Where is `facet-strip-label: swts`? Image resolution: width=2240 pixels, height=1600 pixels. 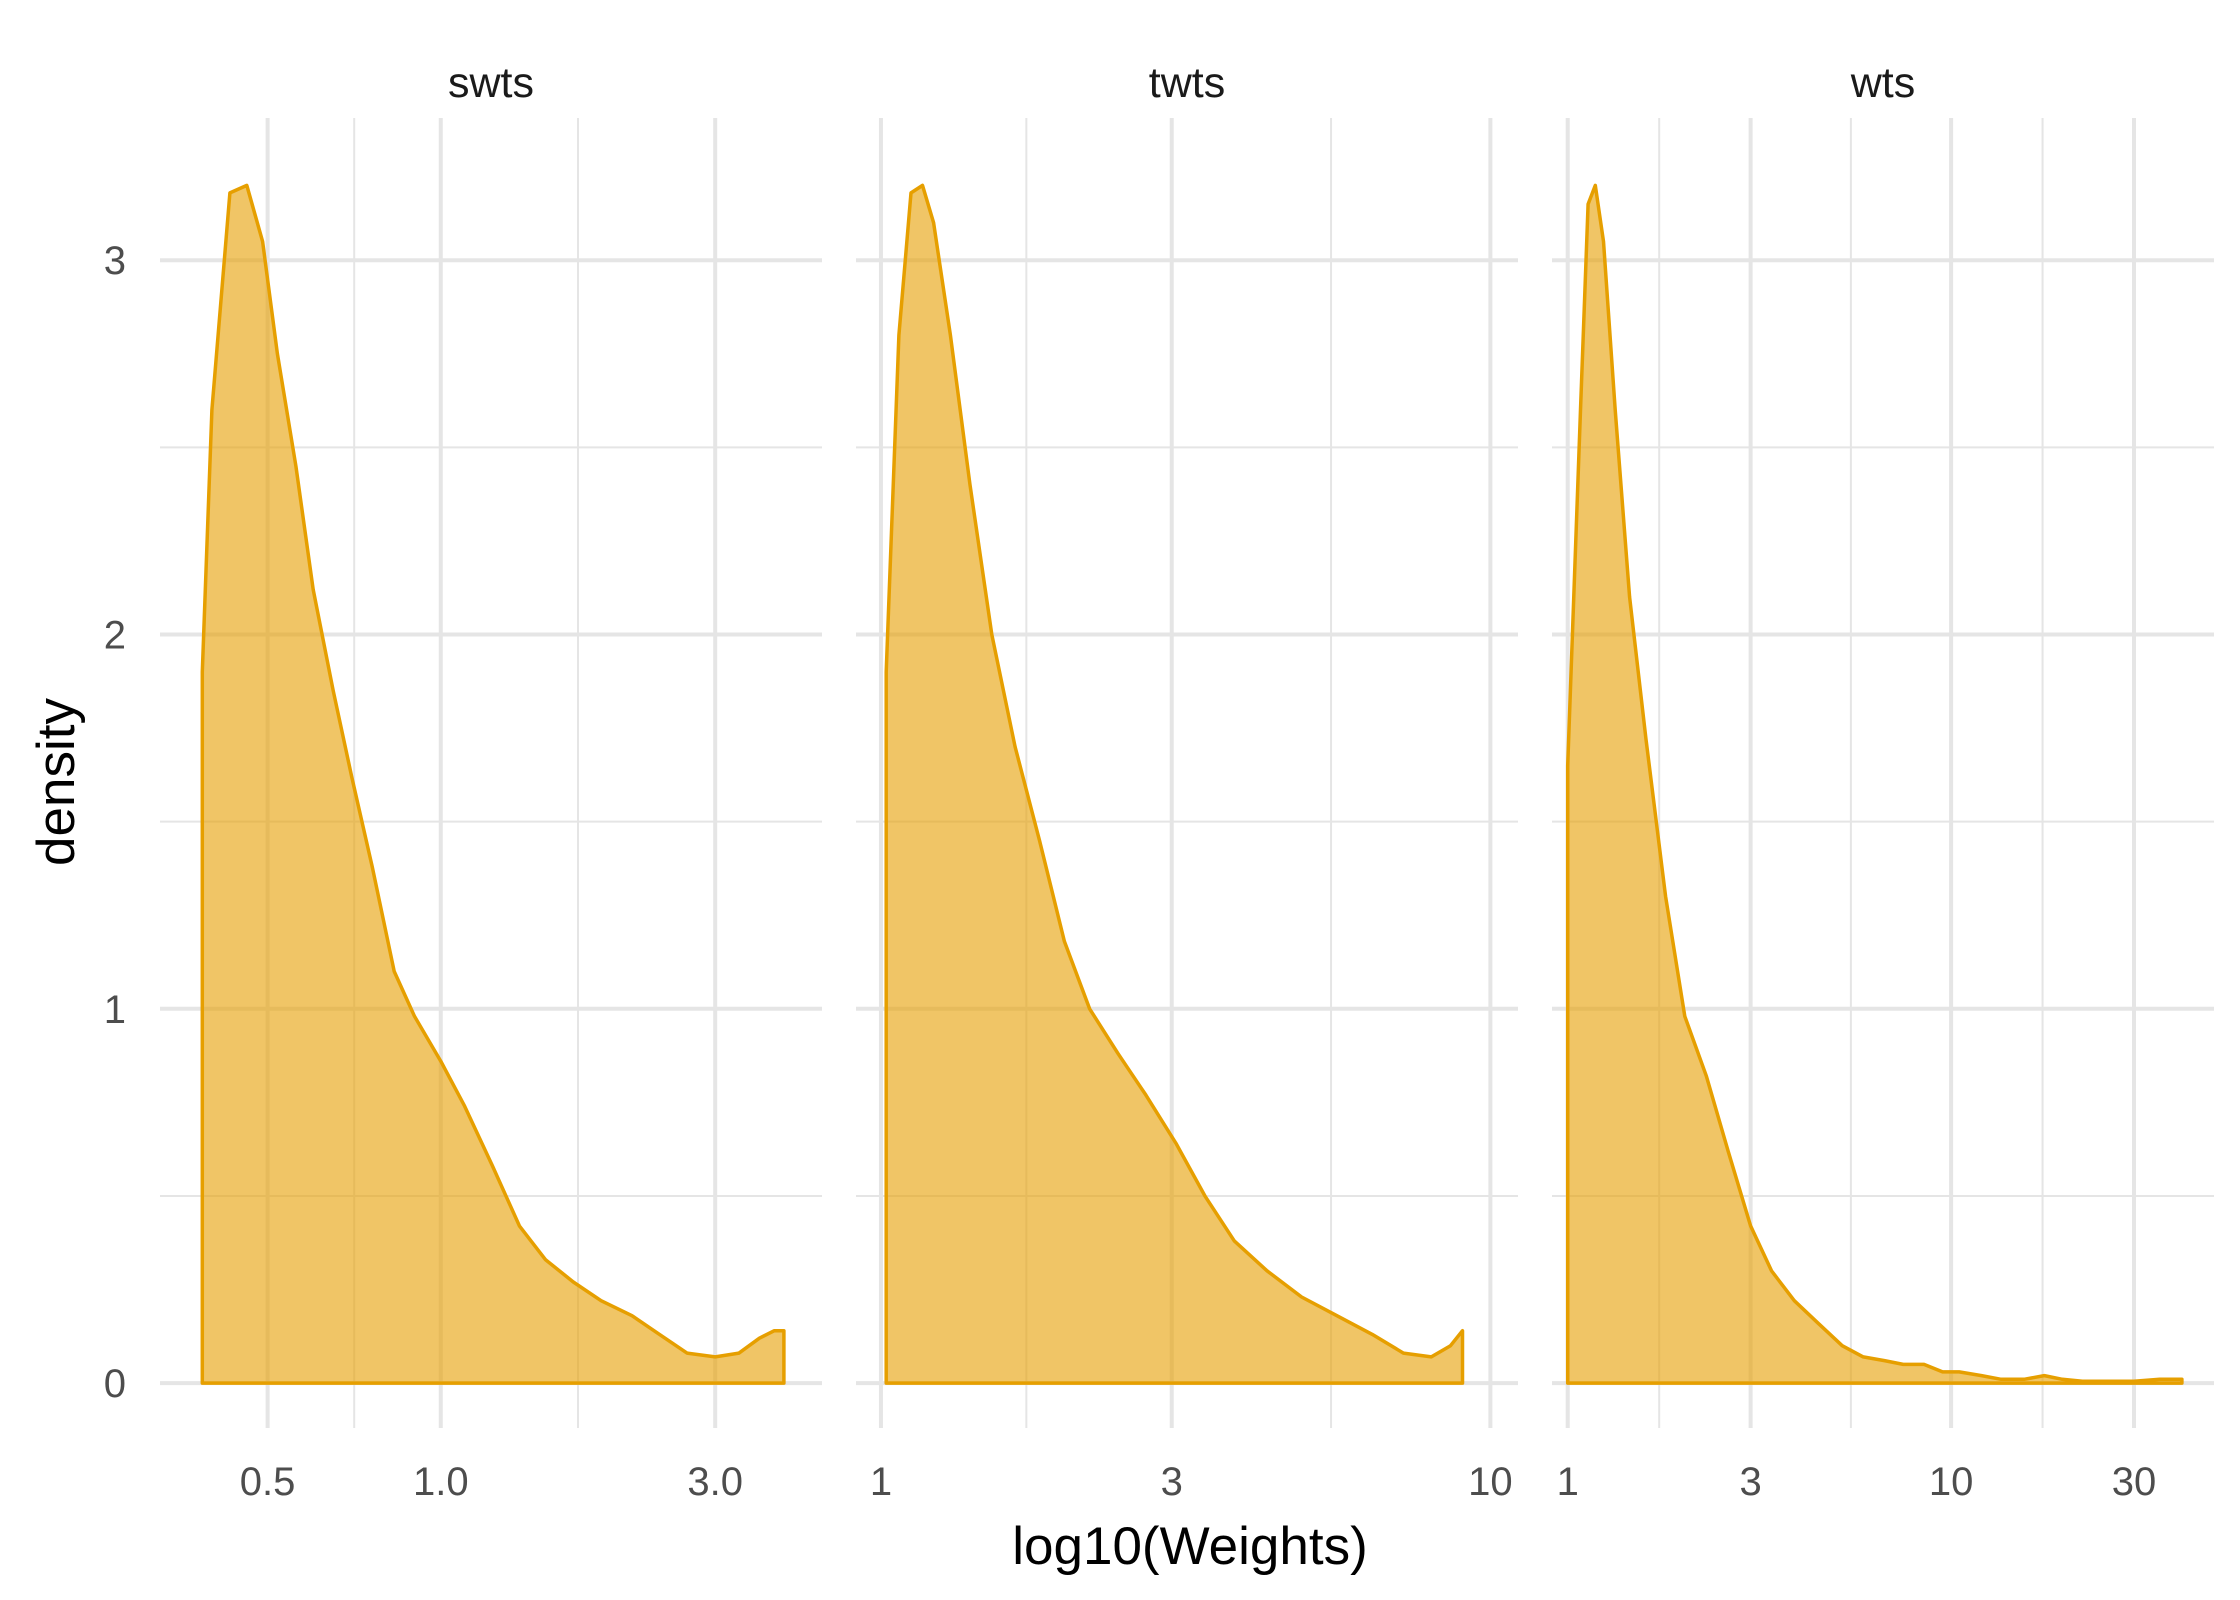
facet-strip-label: swts is located at coordinates (491, 83).